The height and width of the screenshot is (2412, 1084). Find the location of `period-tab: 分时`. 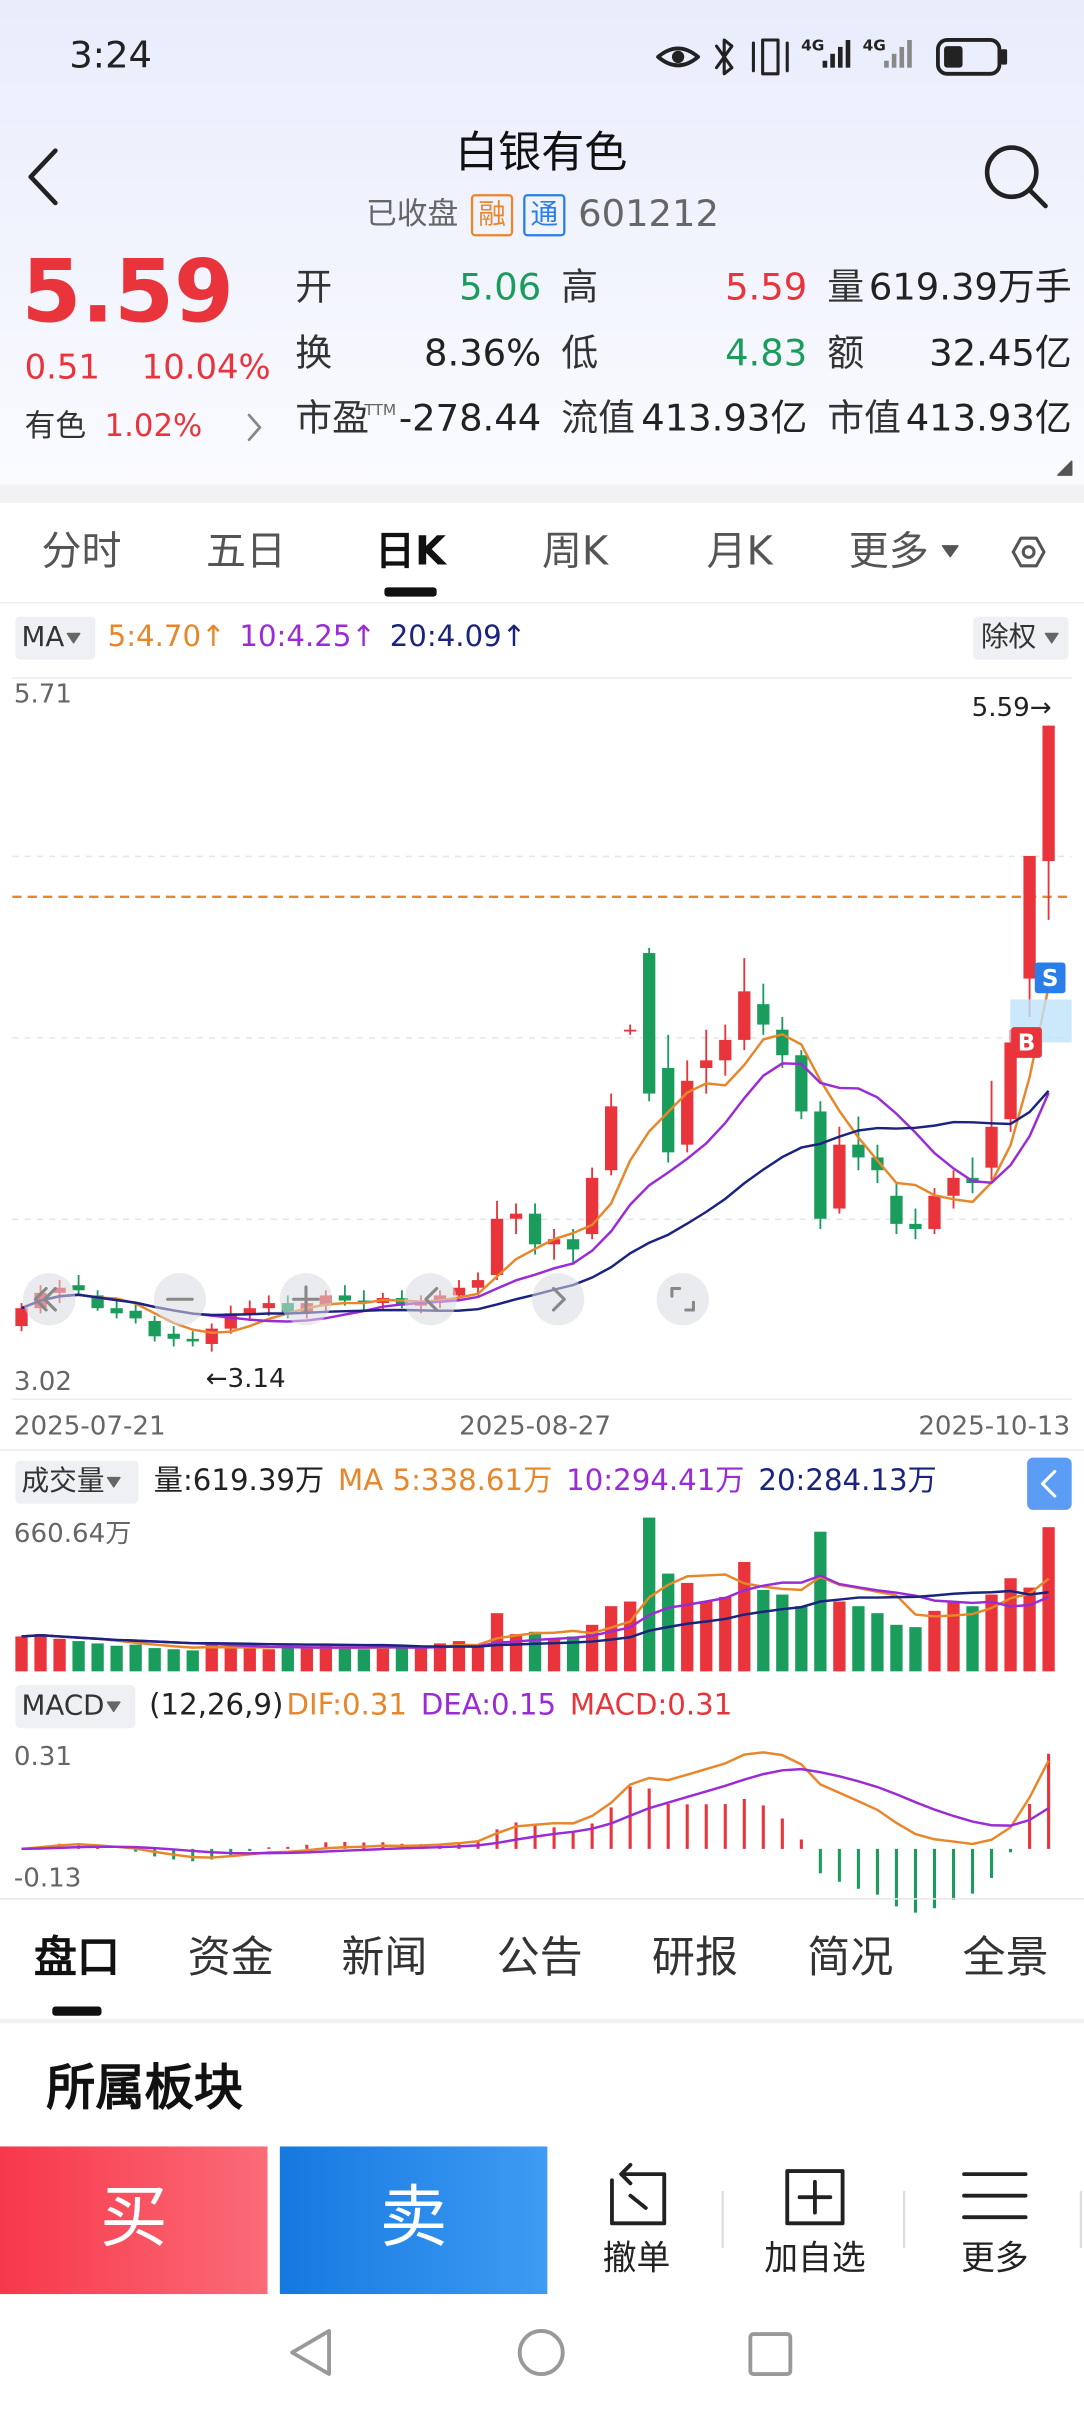

period-tab: 分时 is located at coordinates (82, 552).